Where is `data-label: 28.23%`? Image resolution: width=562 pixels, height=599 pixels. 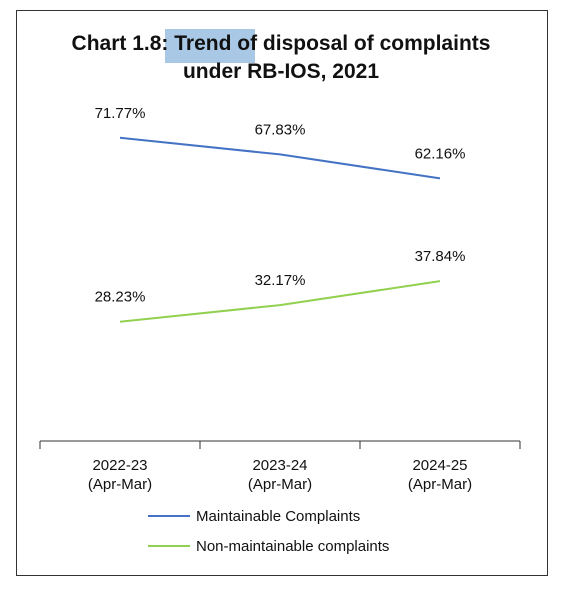 data-label: 28.23% is located at coordinates (120, 297).